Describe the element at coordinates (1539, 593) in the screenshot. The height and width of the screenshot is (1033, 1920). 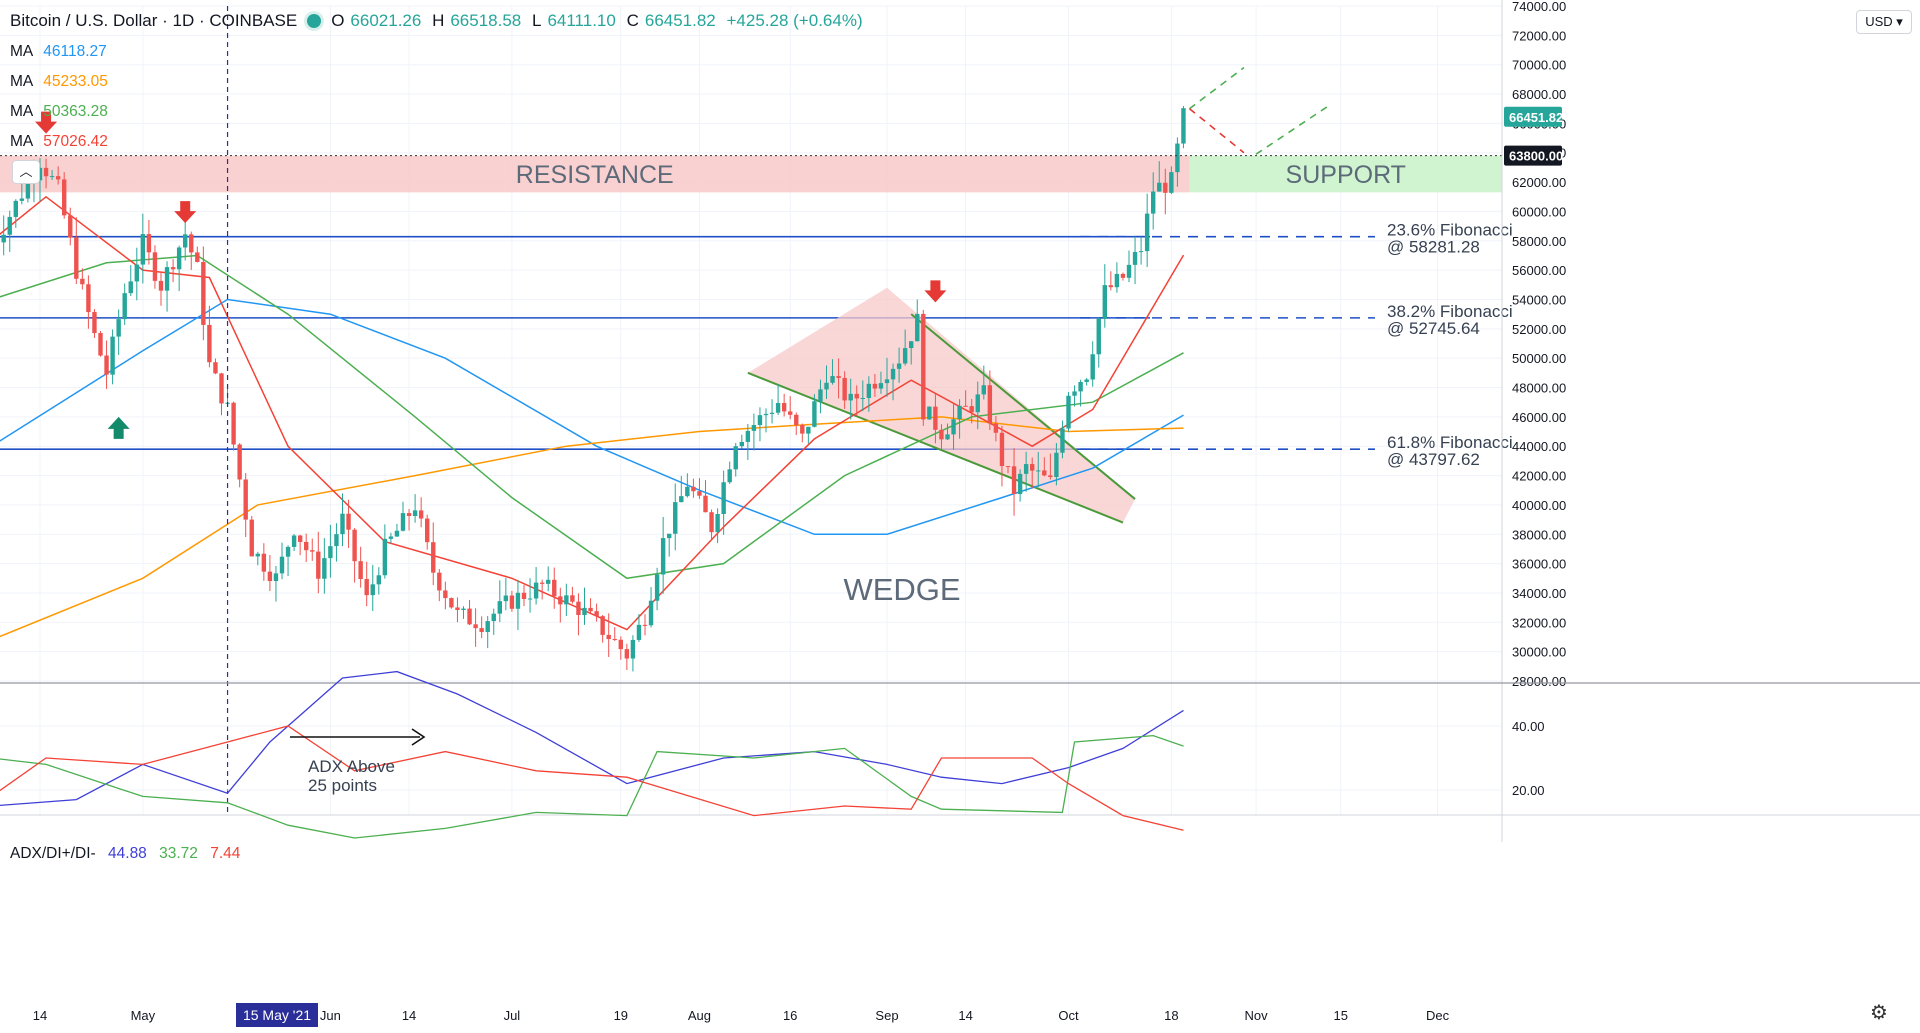
I see `price-tick-label: 34000.00` at that location.